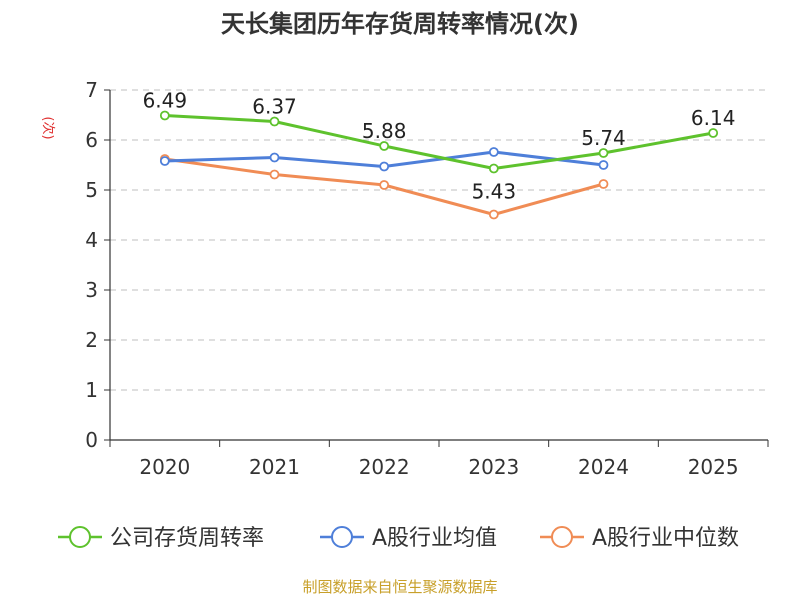 The image size is (800, 600). What do you see at coordinates (434, 538) in the screenshot?
I see `legend-label: A股行业均值` at bounding box center [434, 538].